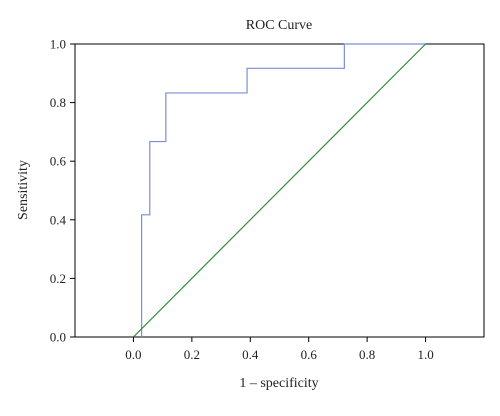 This screenshot has width=500, height=416. Describe the element at coordinates (309, 354) in the screenshot. I see `x-tick-label: 0.6` at that location.